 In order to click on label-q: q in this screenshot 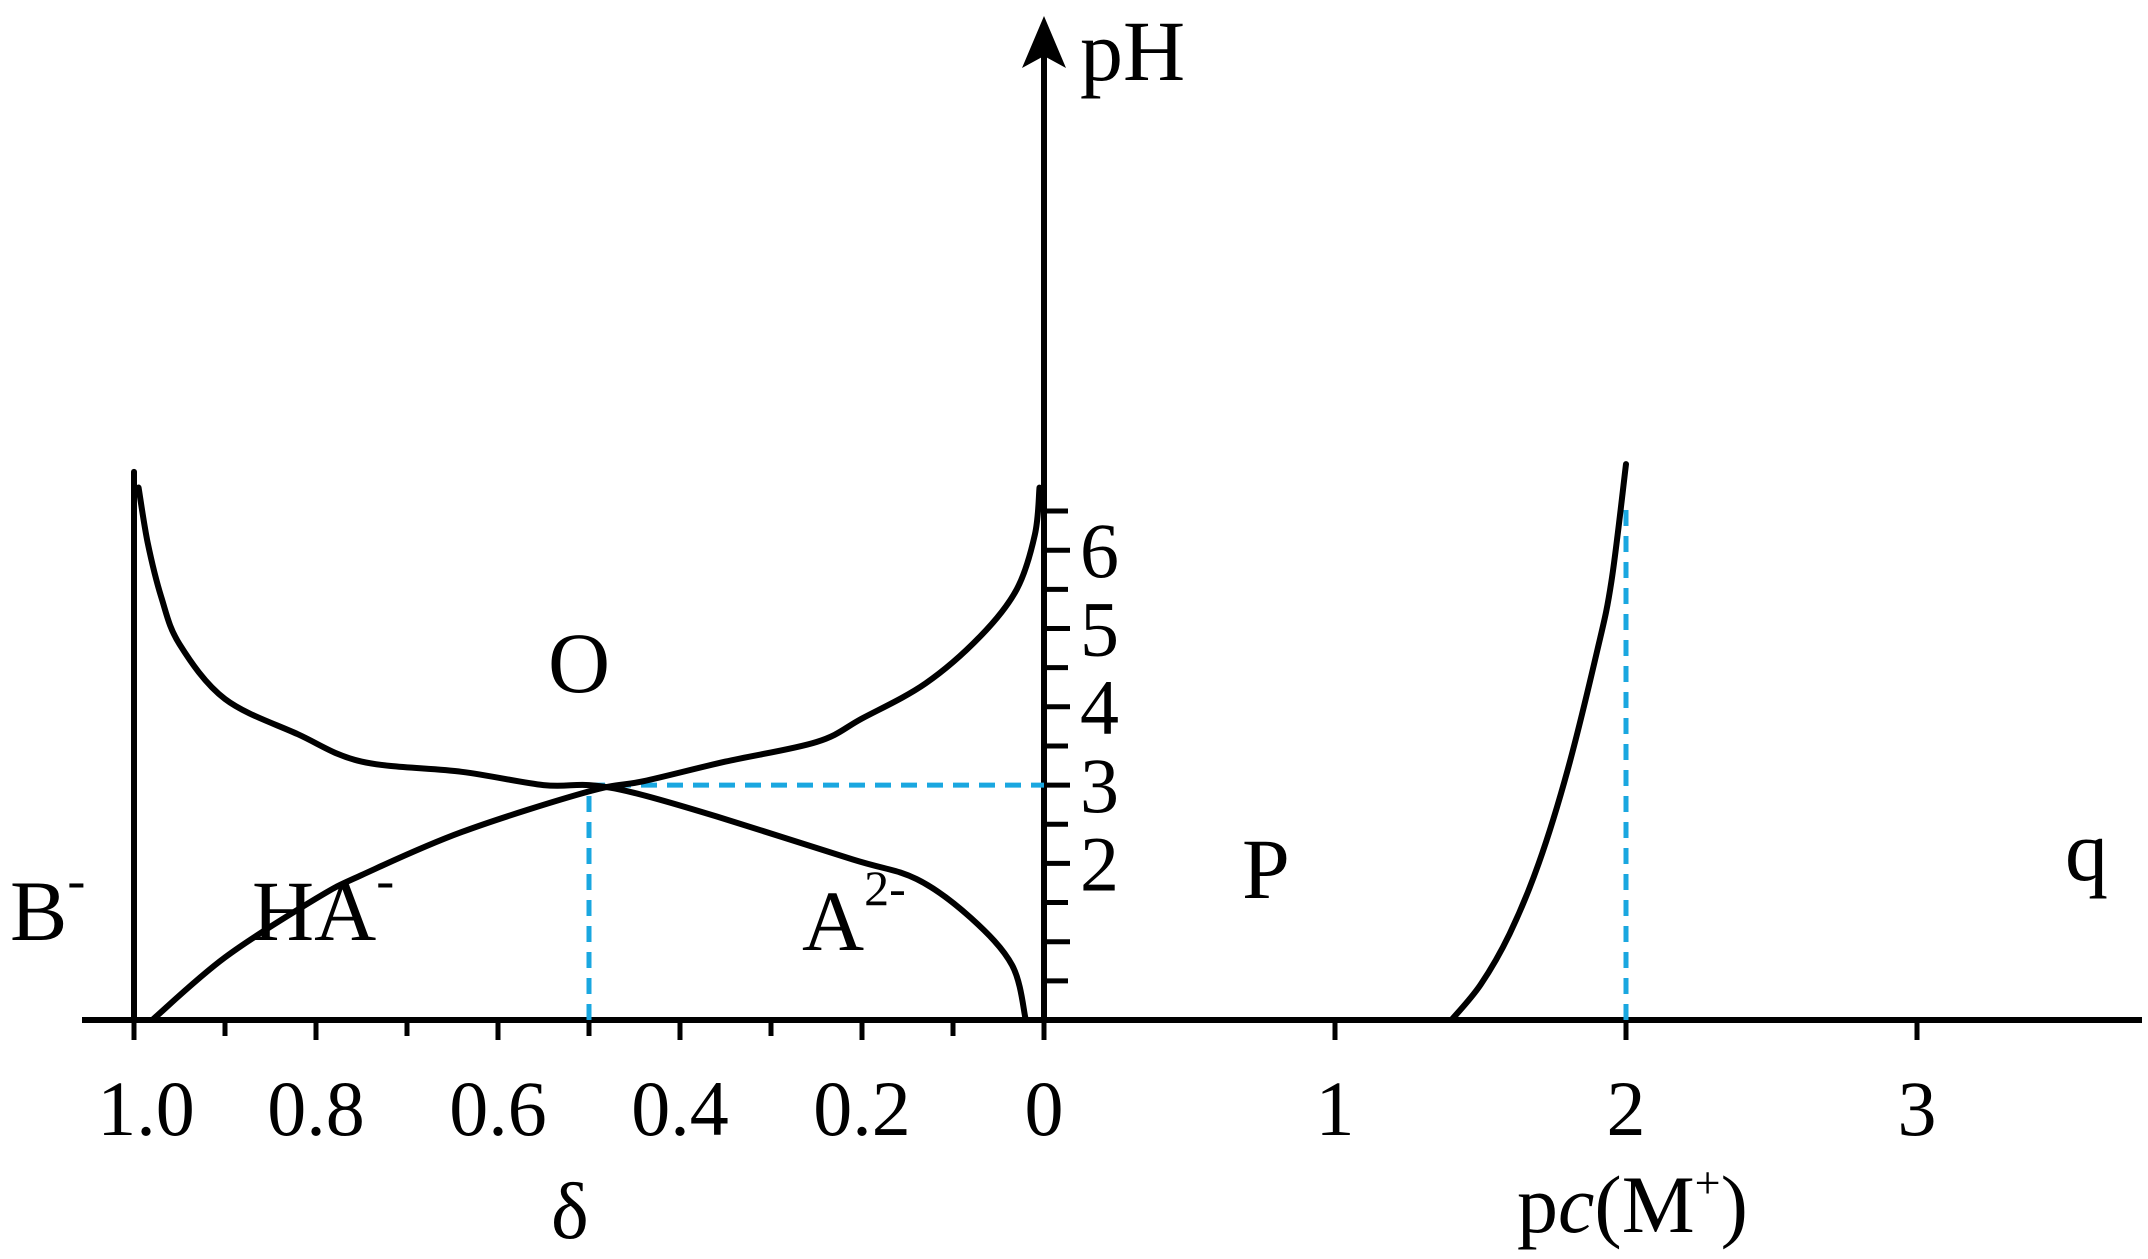, I will do `click(2086, 851)`.